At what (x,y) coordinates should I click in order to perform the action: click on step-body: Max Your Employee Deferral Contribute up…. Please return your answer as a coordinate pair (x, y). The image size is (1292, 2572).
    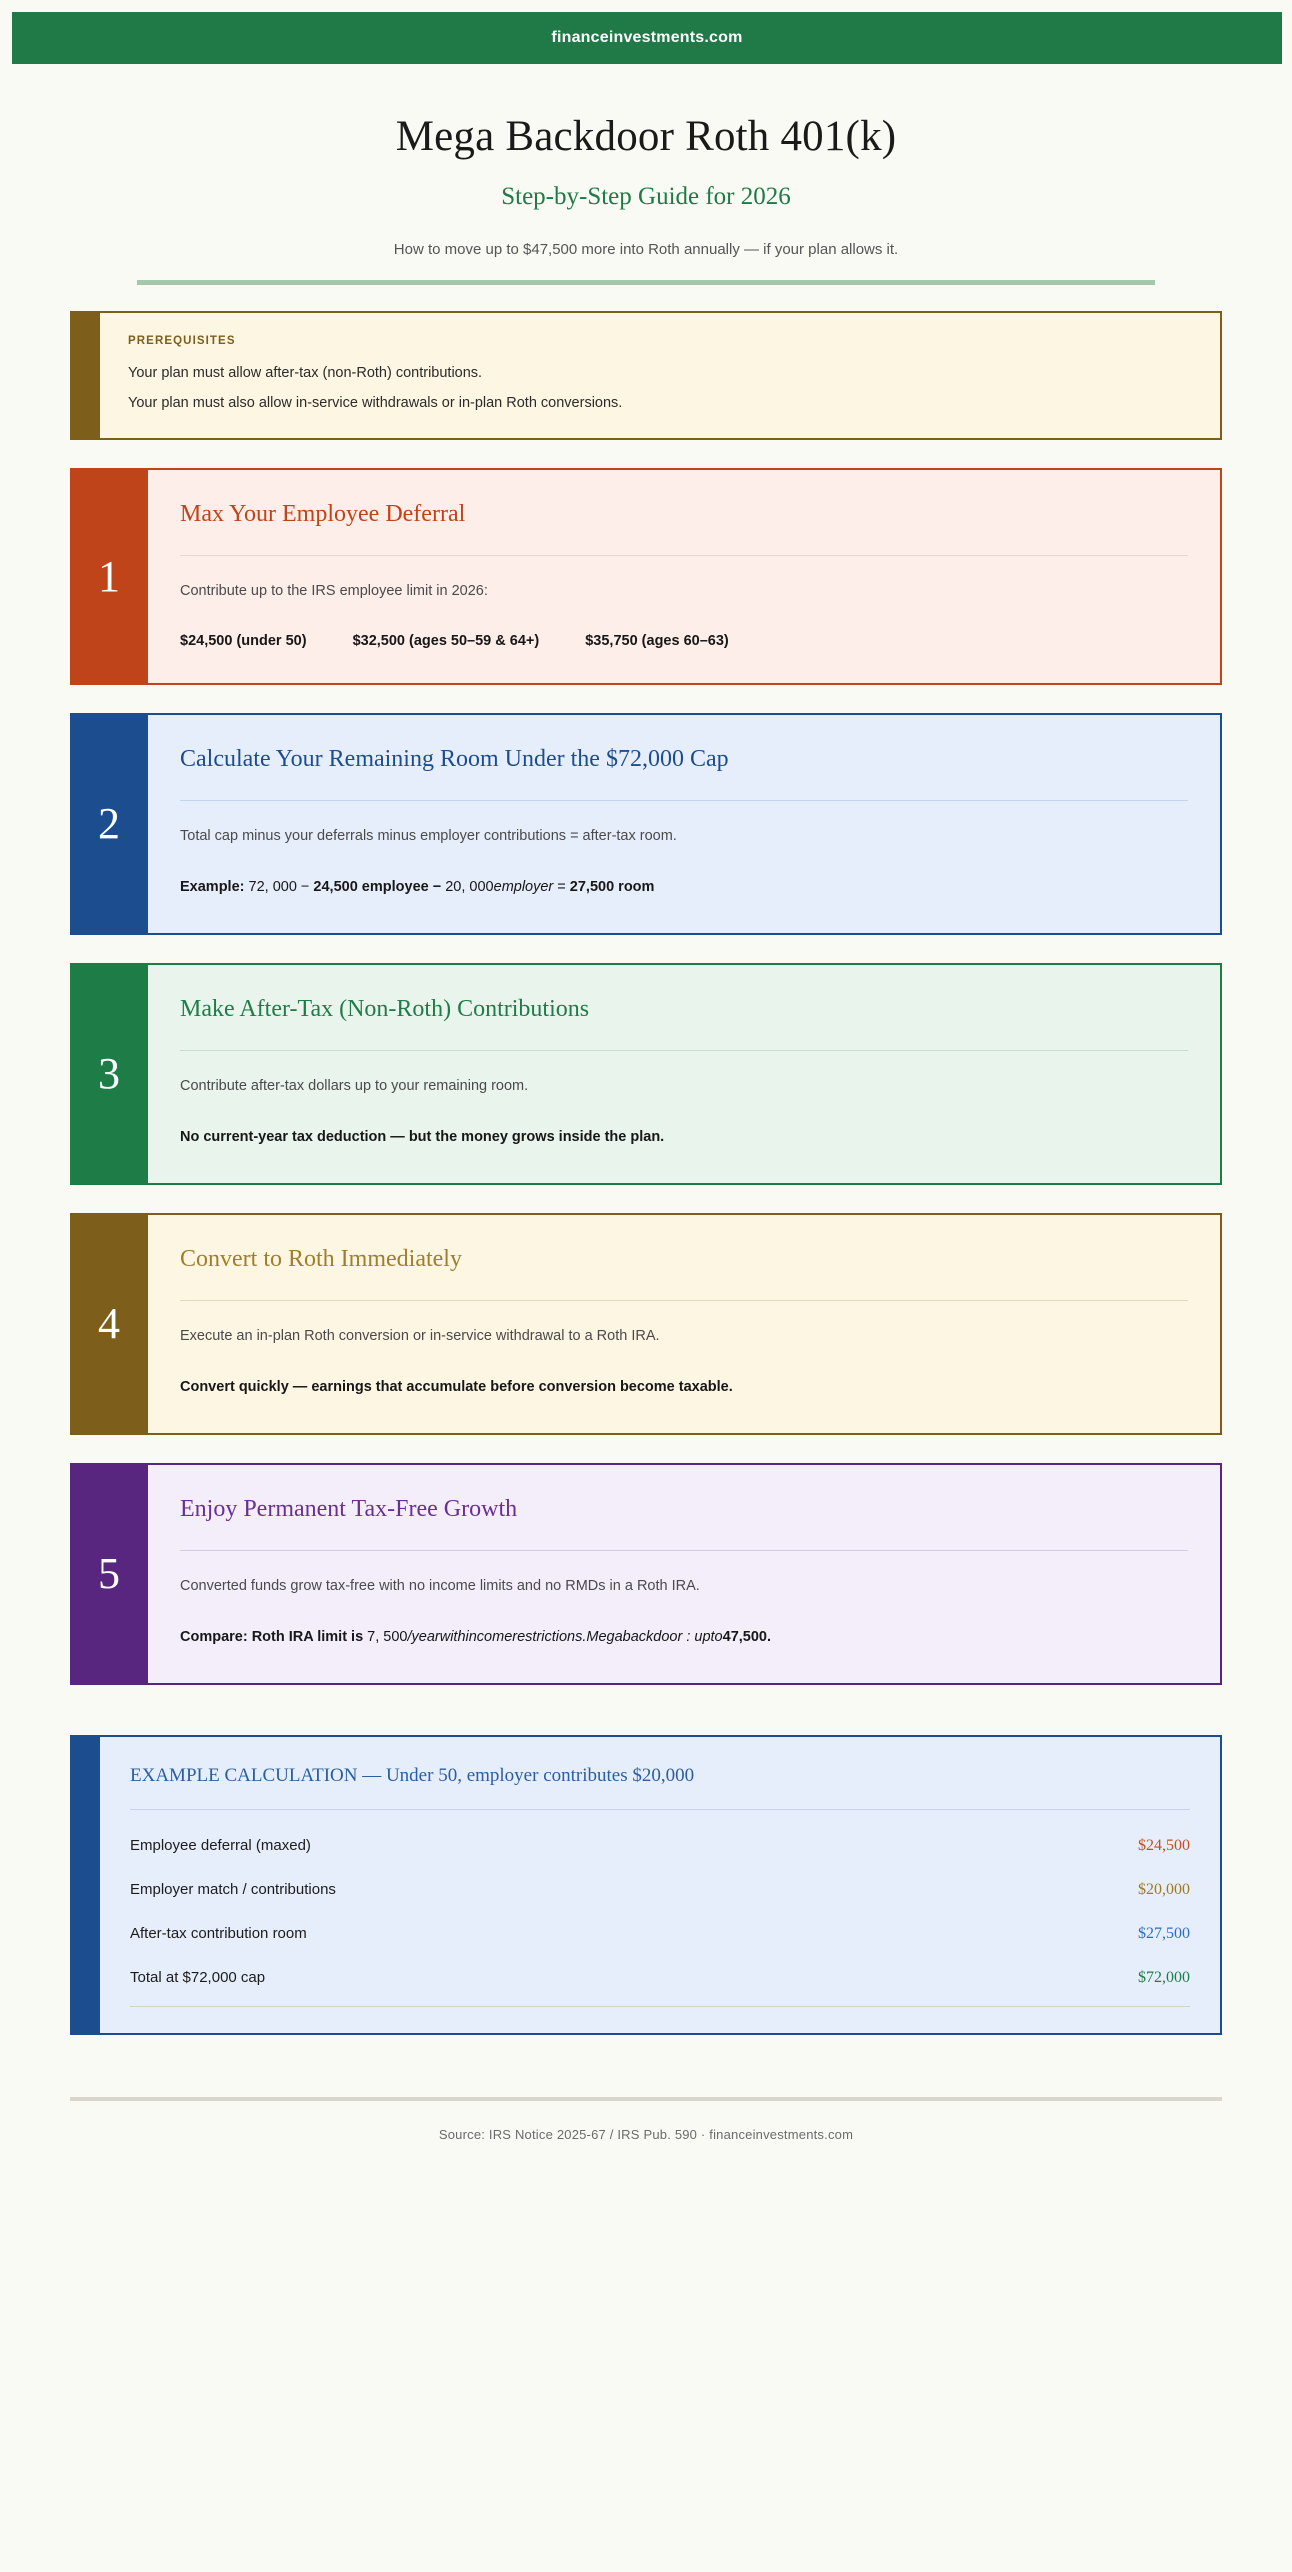
    Looking at the image, I should click on (685, 576).